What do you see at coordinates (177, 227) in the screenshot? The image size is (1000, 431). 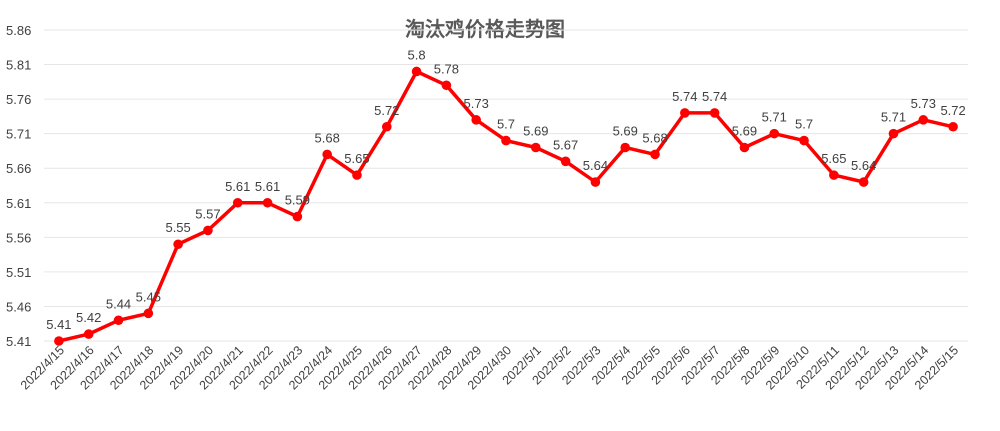 I see `data-label: 5.55` at bounding box center [177, 227].